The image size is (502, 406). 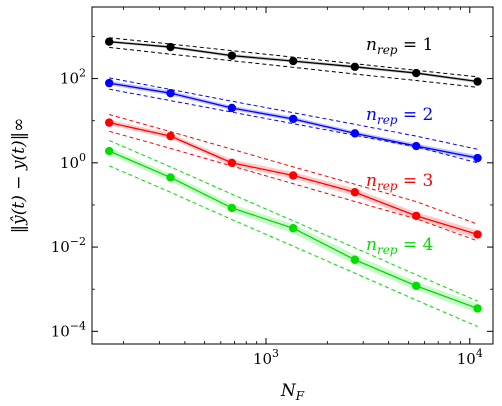 What do you see at coordinates (415, 45) in the screenshot?
I see `series-label-eq: = 1` at bounding box center [415, 45].